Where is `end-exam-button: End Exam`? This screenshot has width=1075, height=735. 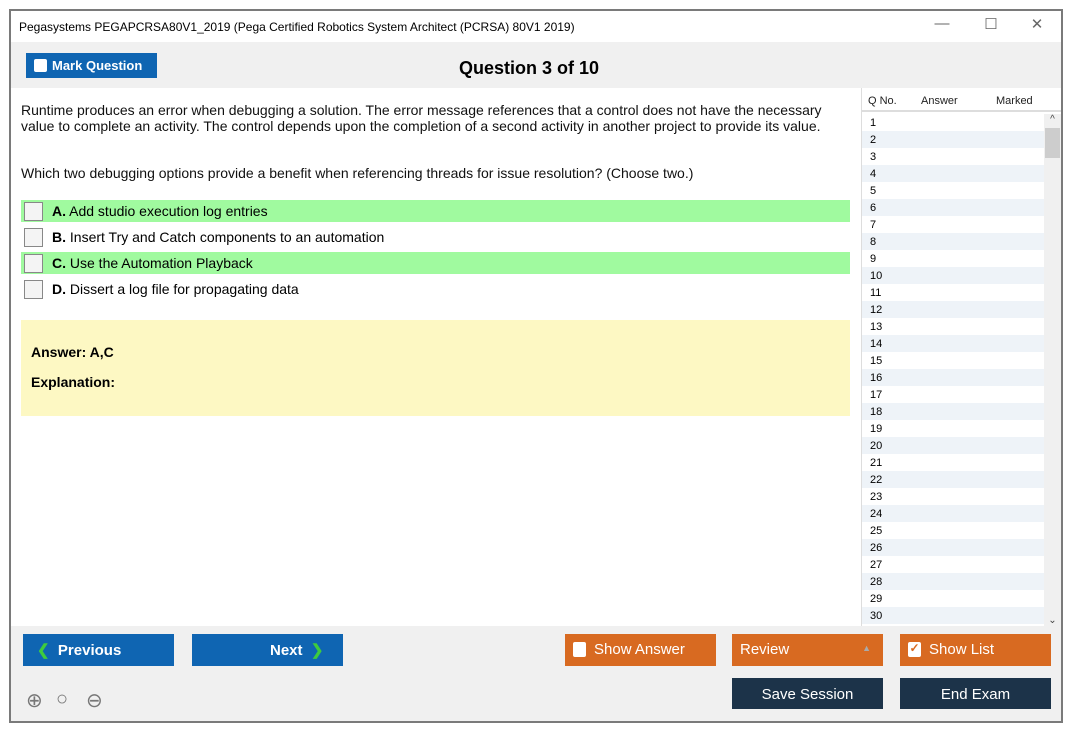
end-exam-button: End Exam is located at coordinates (975, 693).